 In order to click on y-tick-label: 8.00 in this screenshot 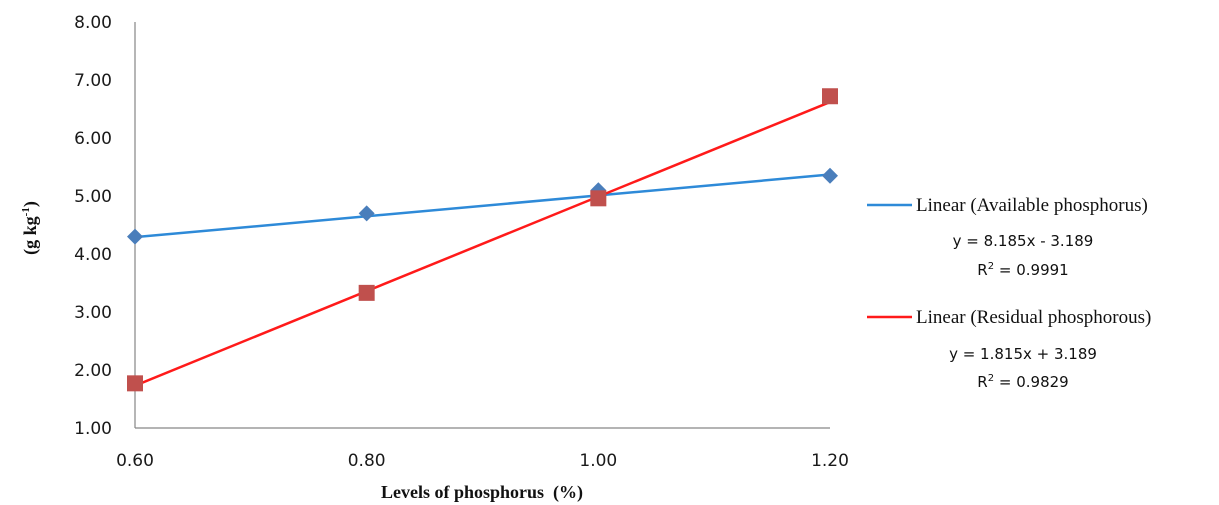, I will do `click(93, 23)`.